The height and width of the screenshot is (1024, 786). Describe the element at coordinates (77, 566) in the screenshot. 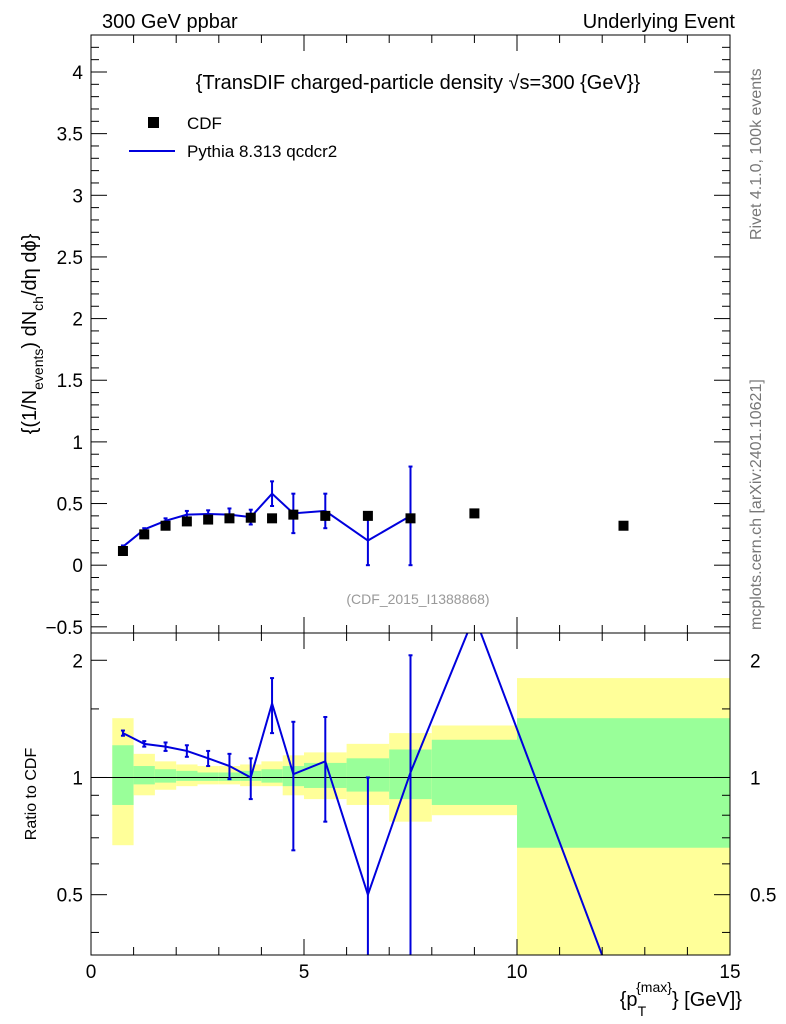

I see `main-y-tick-label: 0` at that location.